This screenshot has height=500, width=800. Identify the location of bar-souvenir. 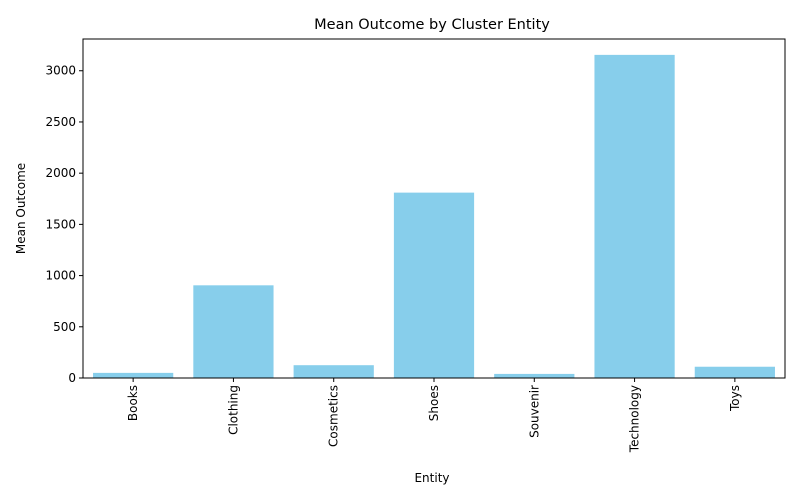
(534, 375).